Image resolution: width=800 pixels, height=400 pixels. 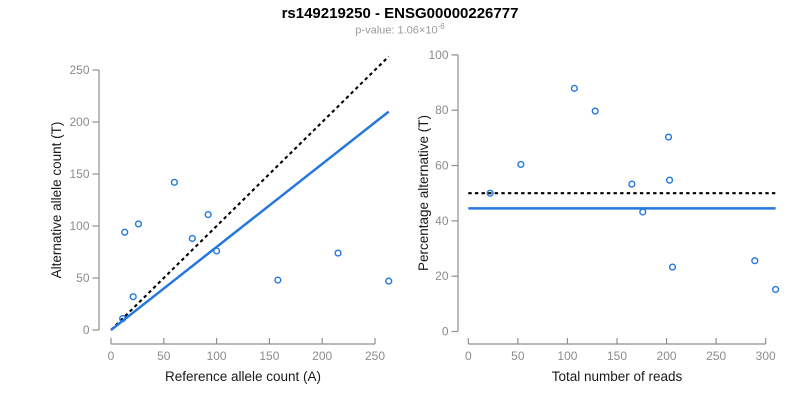 What do you see at coordinates (56, 200) in the screenshot?
I see `left-y-axis-label: Alternative allele count (T)` at bounding box center [56, 200].